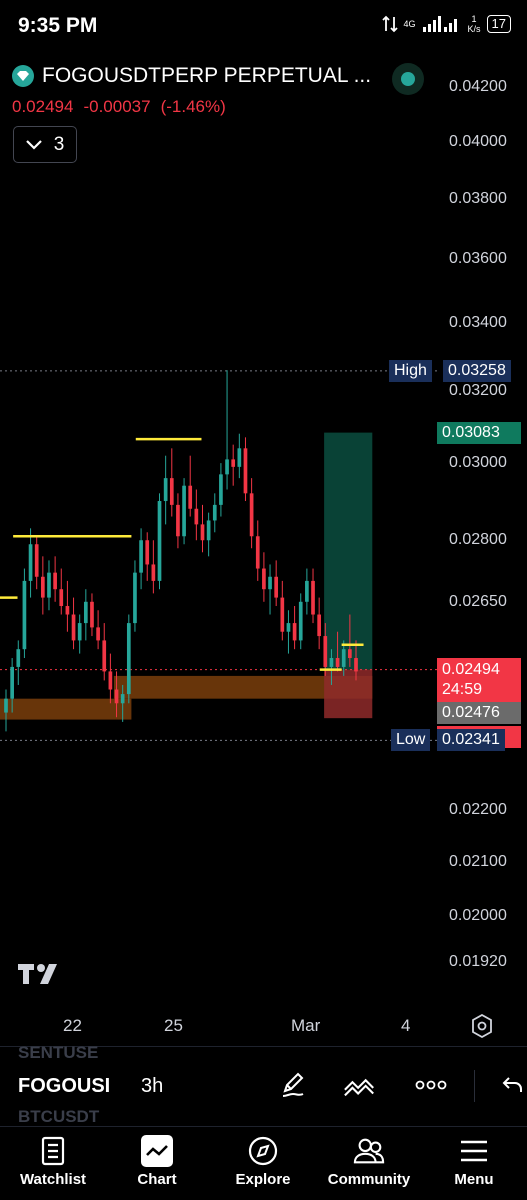  I want to click on price-tick: 0.03200, so click(478, 390).